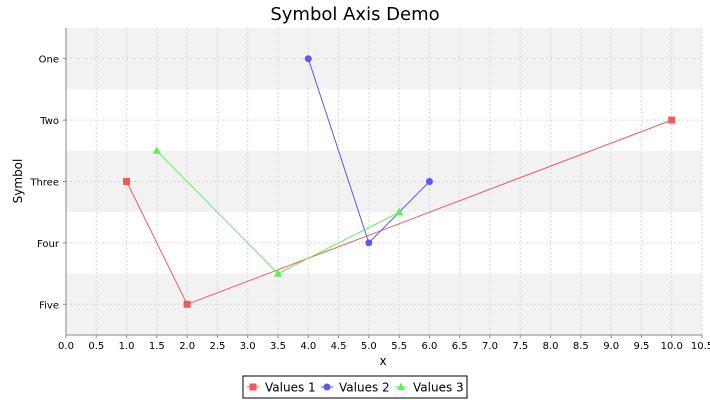 This screenshot has width=710, height=400. What do you see at coordinates (339, 346) in the screenshot?
I see `x-tick-label: 4.5` at bounding box center [339, 346].